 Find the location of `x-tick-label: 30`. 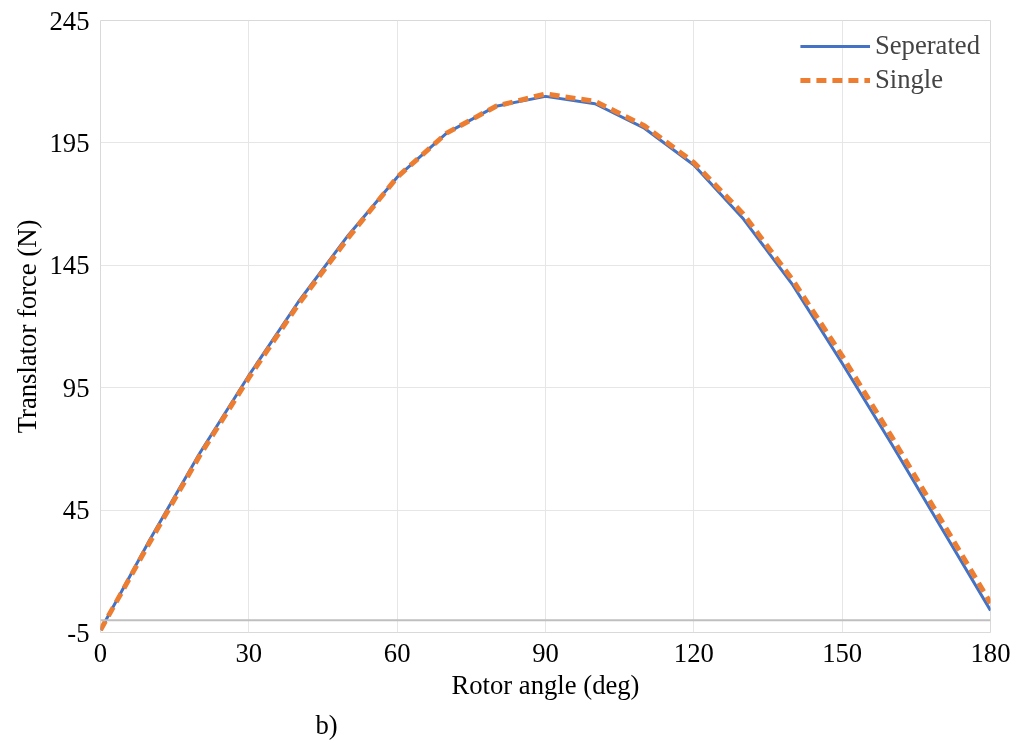

x-tick-label: 30 is located at coordinates (249, 652).